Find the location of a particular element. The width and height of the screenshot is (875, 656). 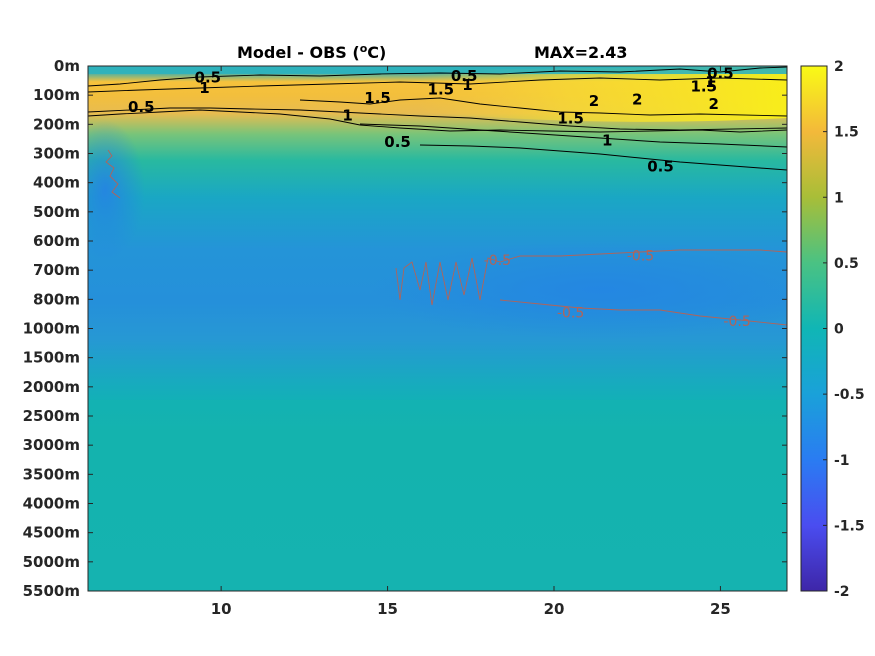

y-tick-label: 300m is located at coordinates (56, 154).